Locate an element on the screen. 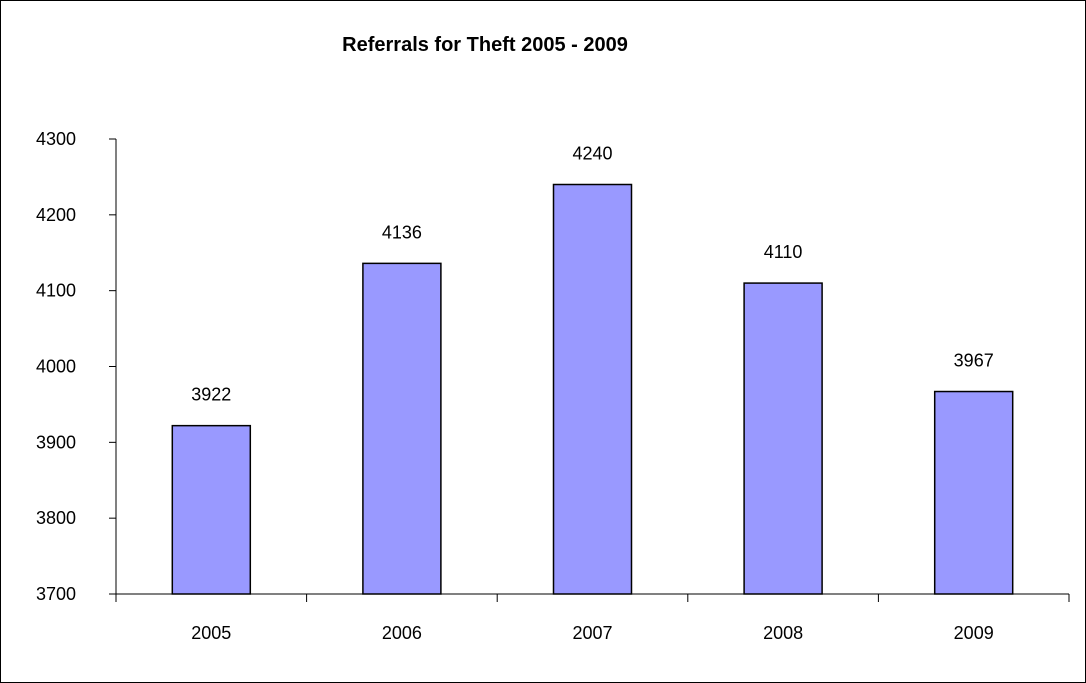 This screenshot has width=1086, height=683. x-tick-label: 2008 is located at coordinates (783, 633).